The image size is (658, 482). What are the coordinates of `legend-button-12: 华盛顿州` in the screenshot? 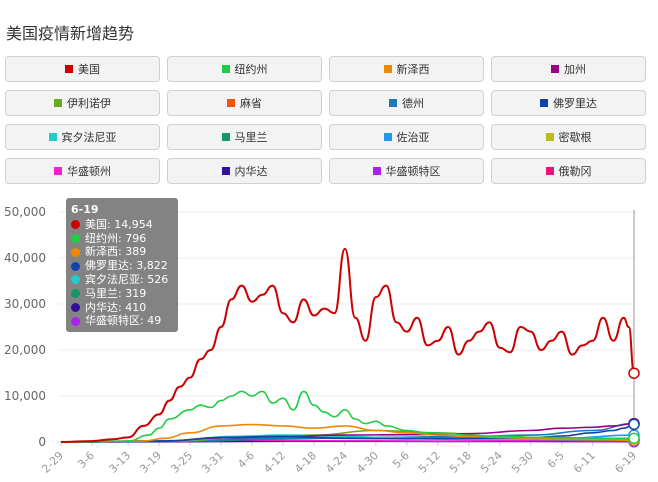 It's located at (82, 171).